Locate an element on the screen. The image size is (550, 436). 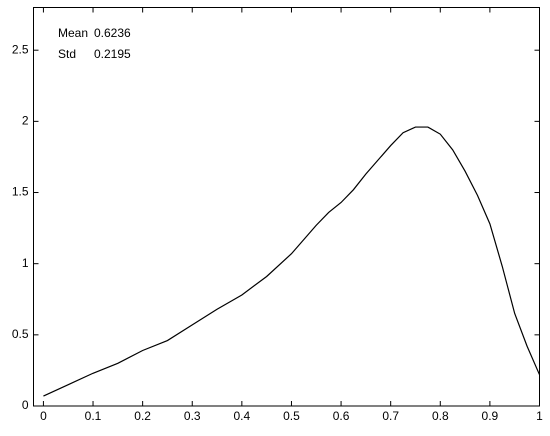
x-tick-label: 0.3 is located at coordinates (192, 416).